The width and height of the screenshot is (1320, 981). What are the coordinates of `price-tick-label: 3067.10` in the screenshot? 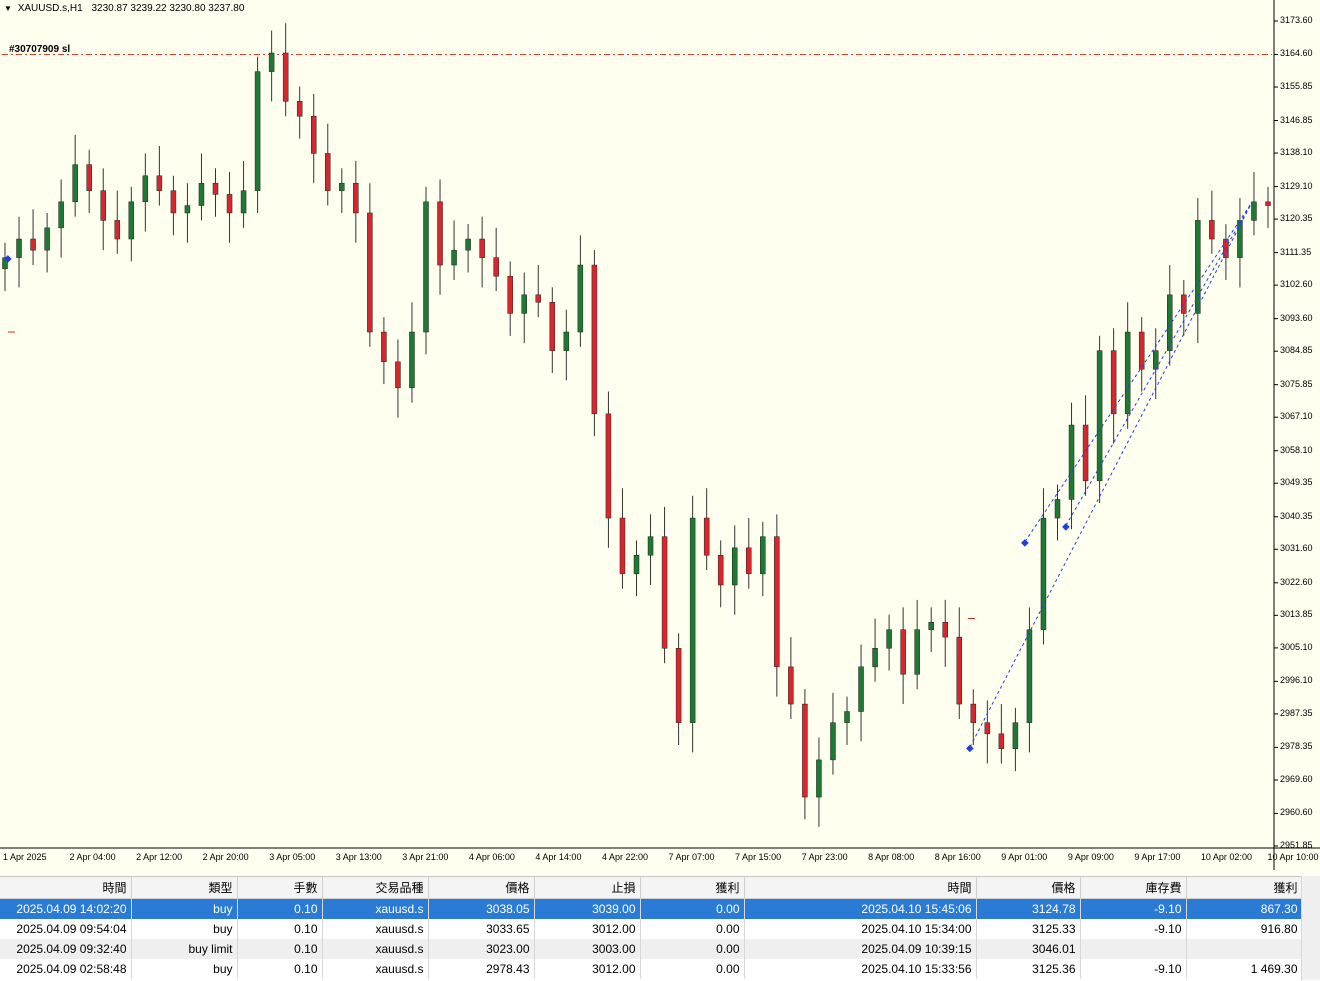 It's located at (1296, 416).